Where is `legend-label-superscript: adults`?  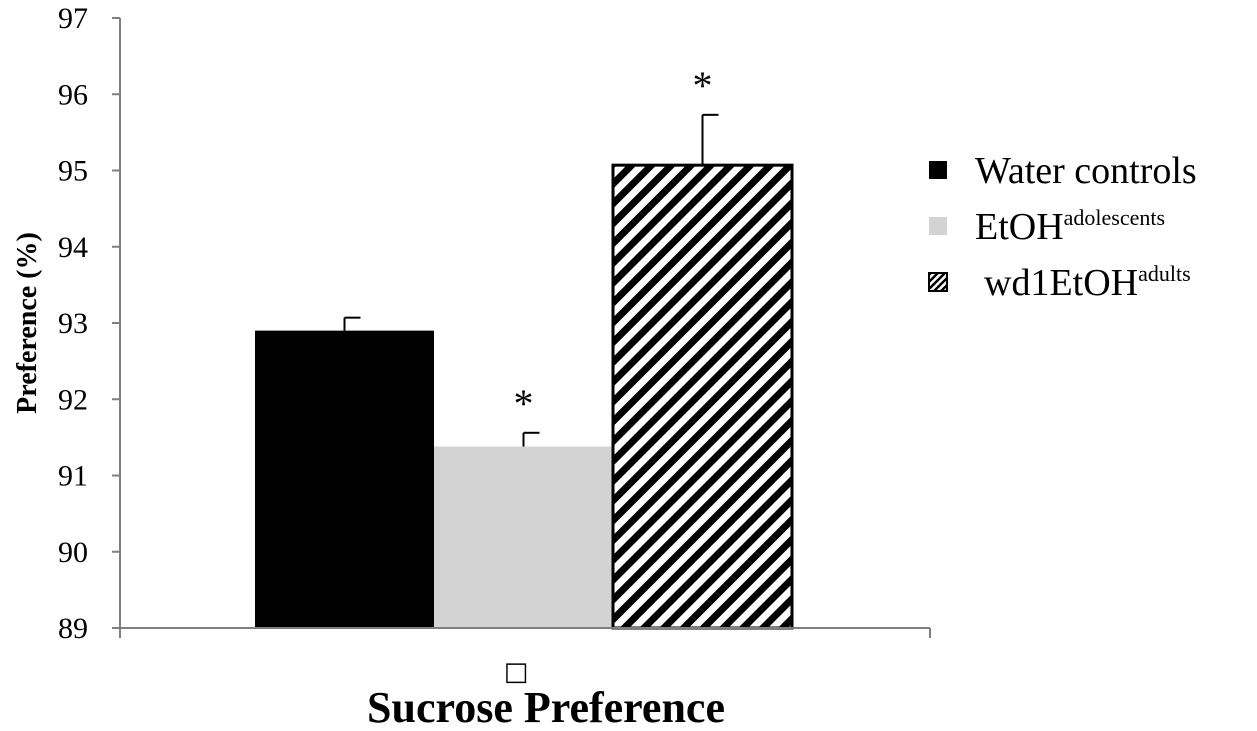 legend-label-superscript: adults is located at coordinates (1164, 273).